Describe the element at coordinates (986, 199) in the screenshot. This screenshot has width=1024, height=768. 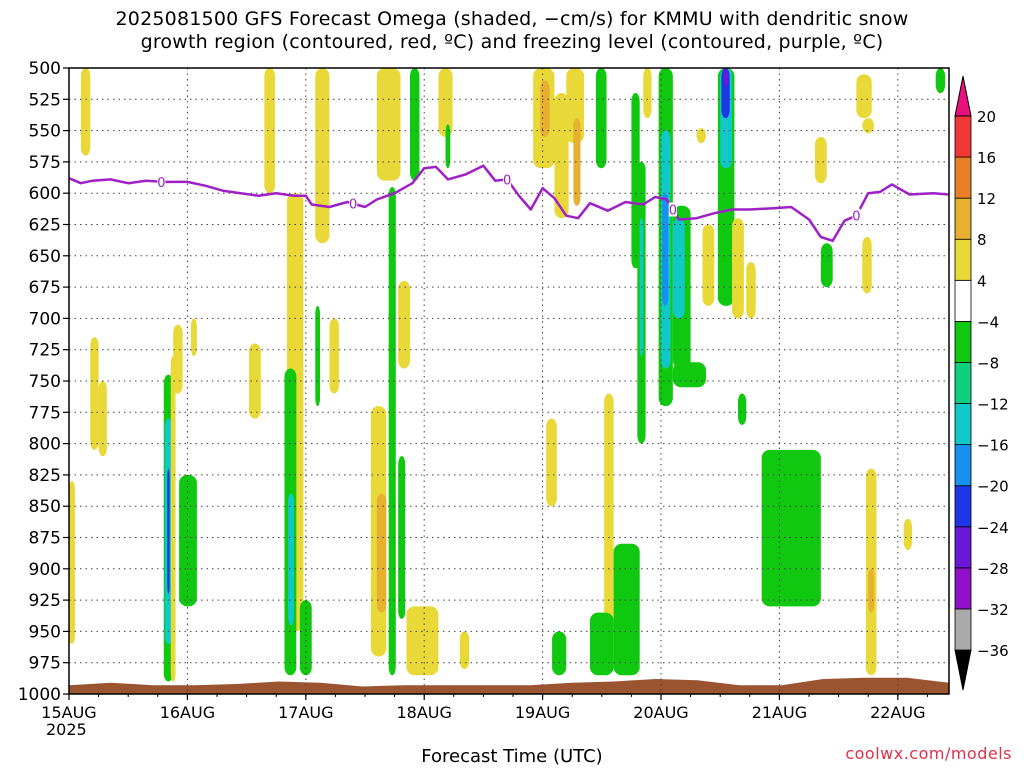
I see `colorbar-label-11: 12` at that location.